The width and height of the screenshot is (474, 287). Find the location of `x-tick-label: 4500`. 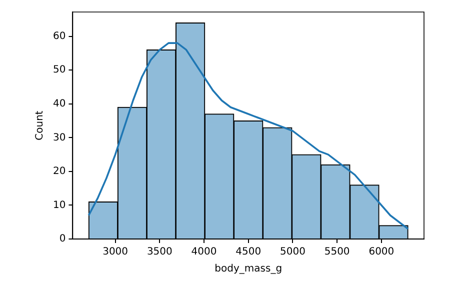

x-tick-label: 4500 is located at coordinates (249, 252).